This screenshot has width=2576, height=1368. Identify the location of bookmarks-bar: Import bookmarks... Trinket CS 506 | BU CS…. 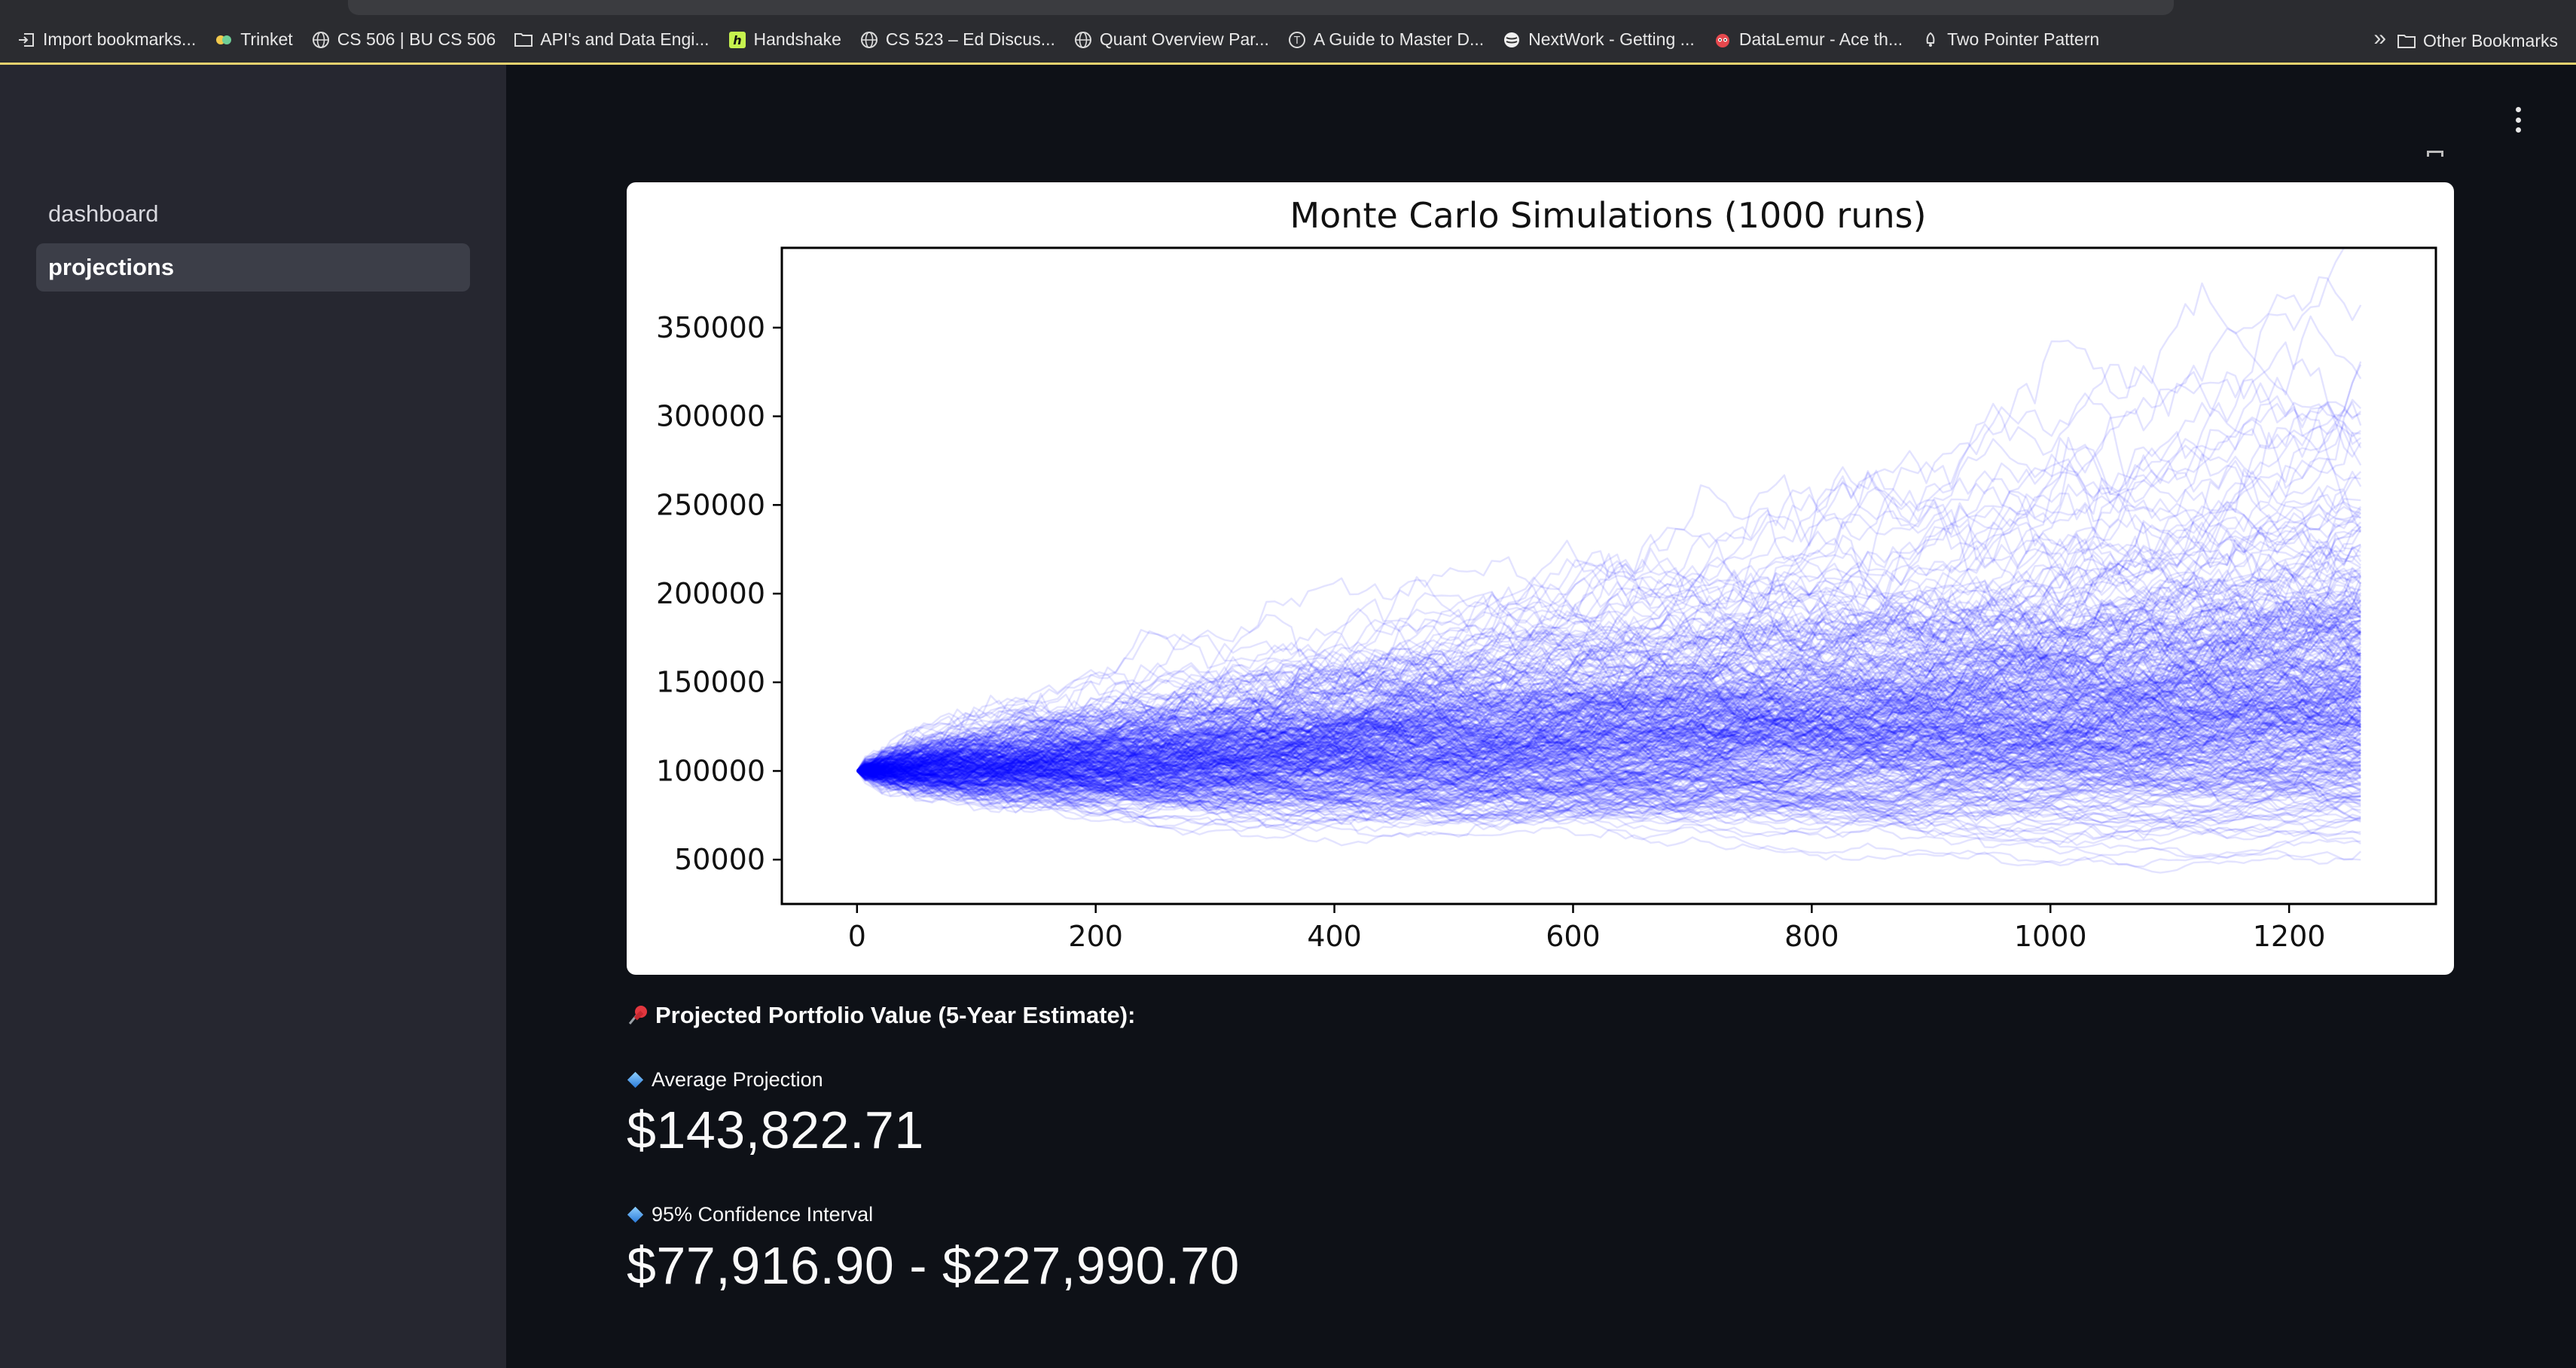
(1288, 41).